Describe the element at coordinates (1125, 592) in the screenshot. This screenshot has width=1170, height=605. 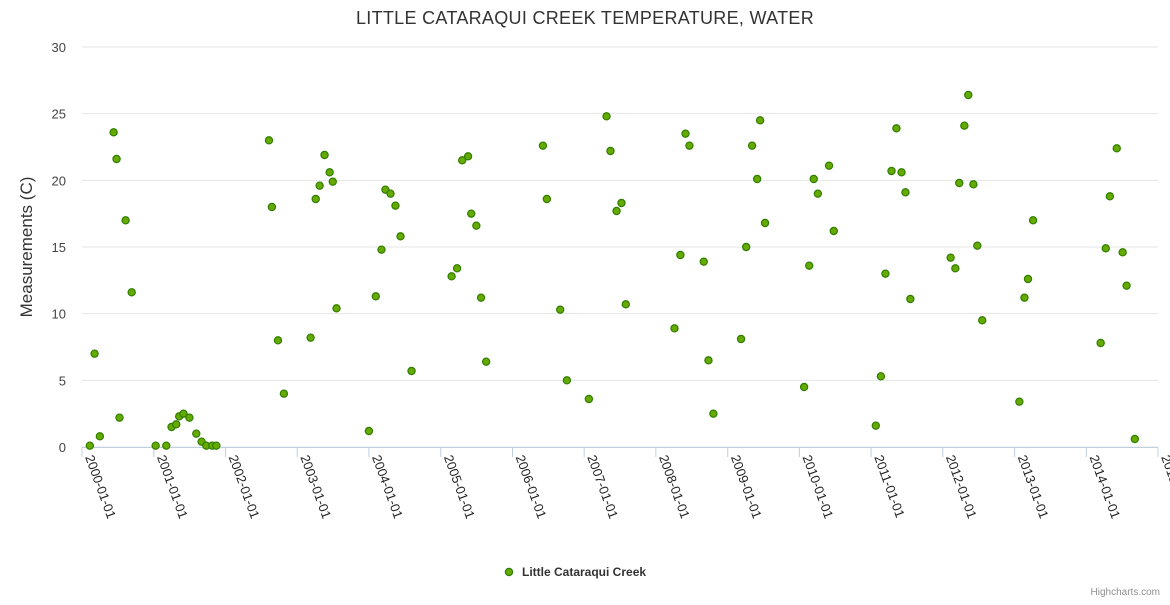
I see `credits-link: Highcharts.com` at that location.